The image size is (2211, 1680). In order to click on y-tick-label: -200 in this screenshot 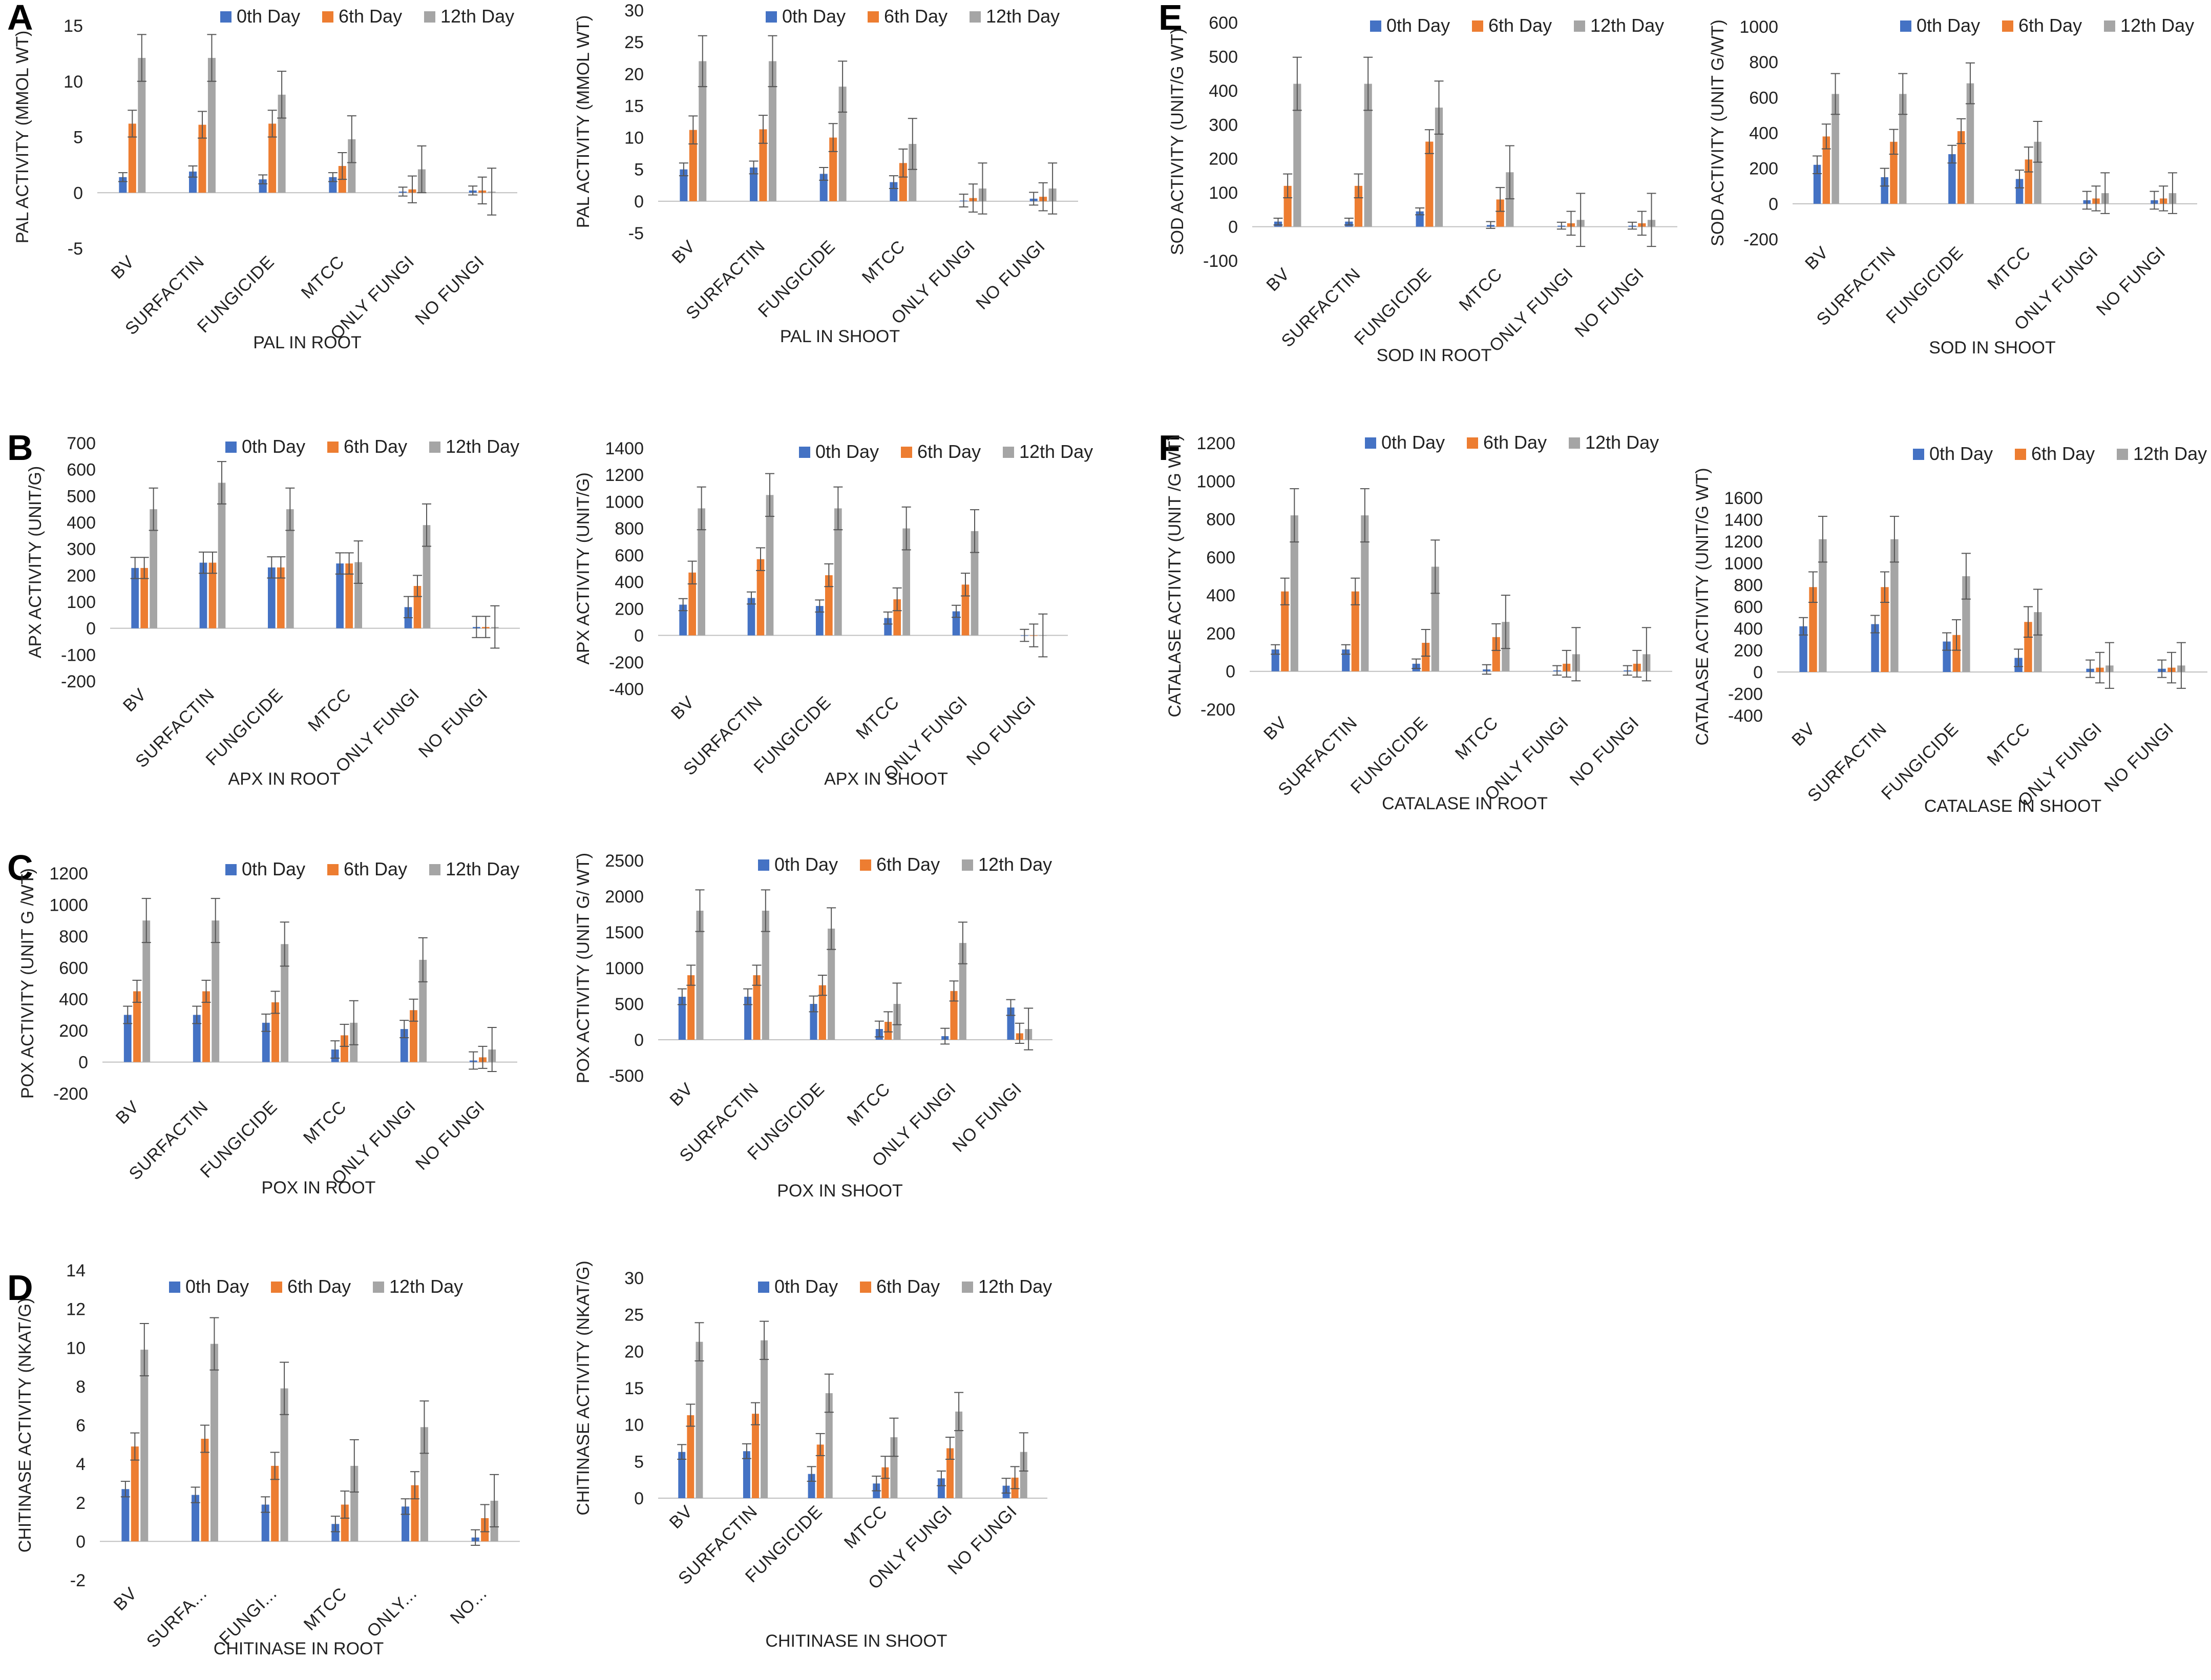, I will do `click(1218, 710)`.